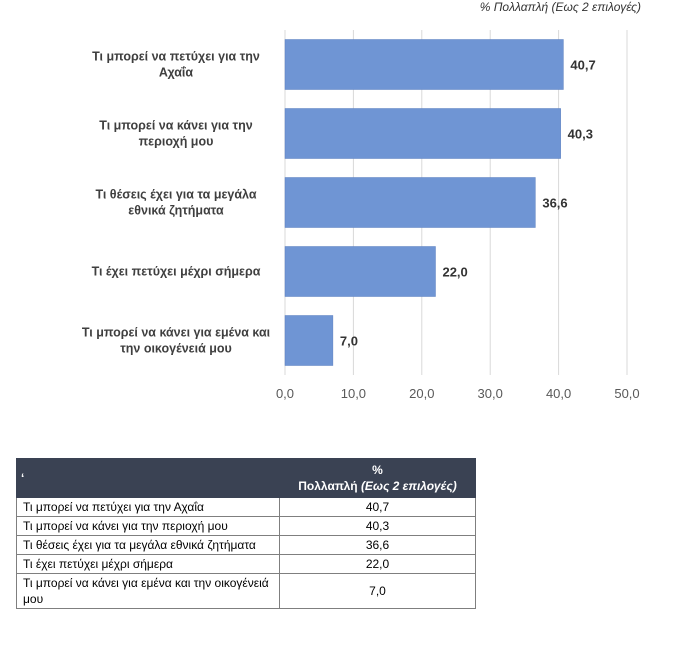 Image resolution: width=679 pixels, height=653 pixels. I want to click on table-header-note: (Εως 2 επιλογές), so click(408, 486).